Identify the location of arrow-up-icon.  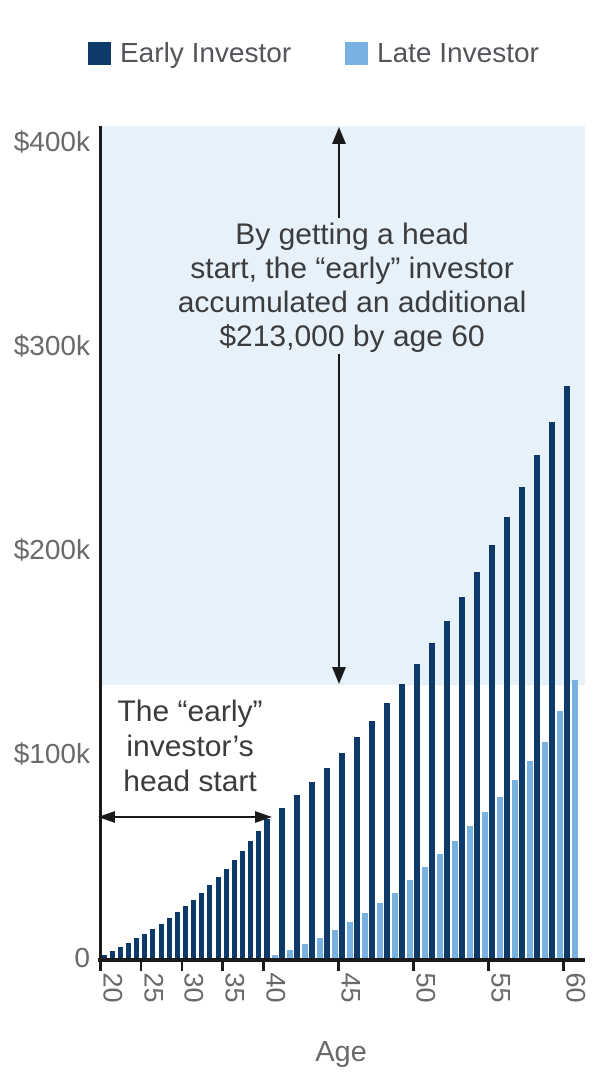
(339, 135).